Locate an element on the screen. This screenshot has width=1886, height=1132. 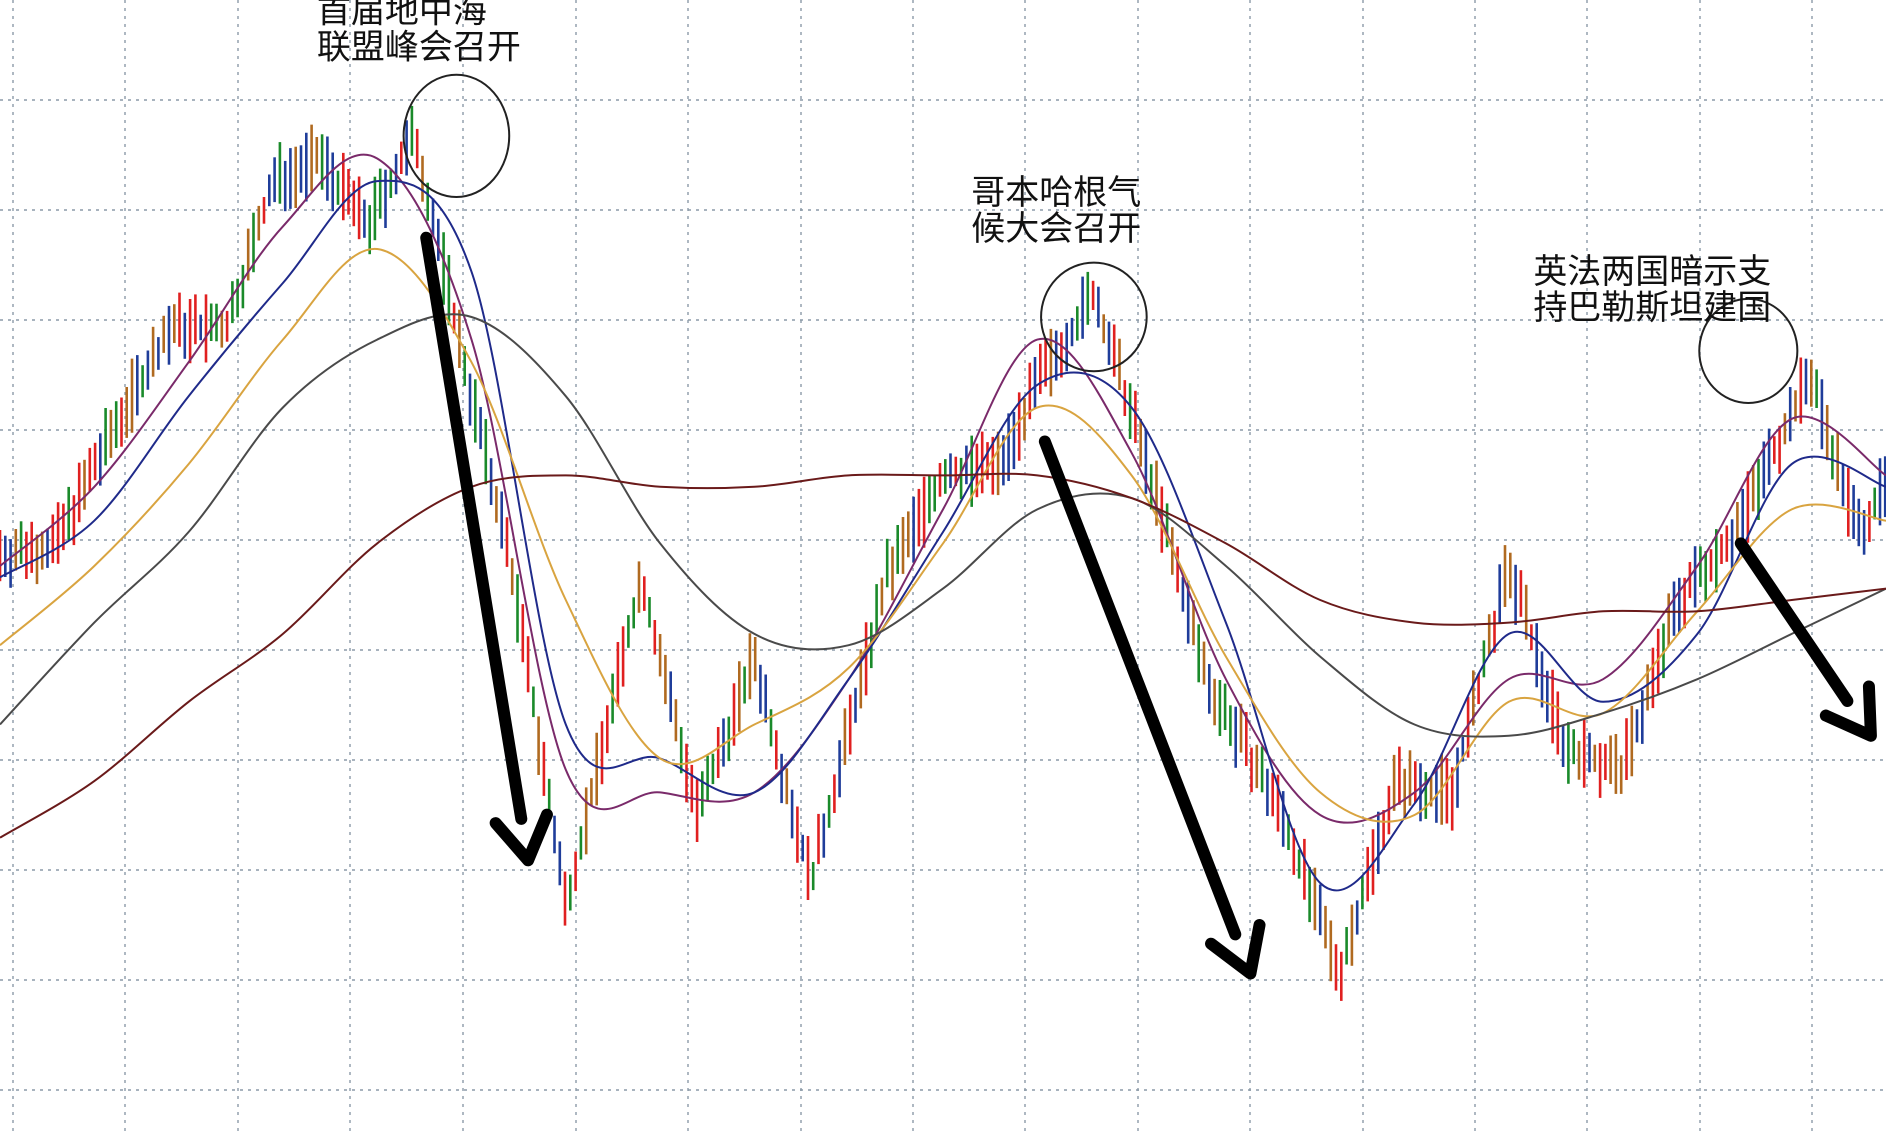
annotation-1-line-2: 联盟峰会召开 is located at coordinates (419, 48).